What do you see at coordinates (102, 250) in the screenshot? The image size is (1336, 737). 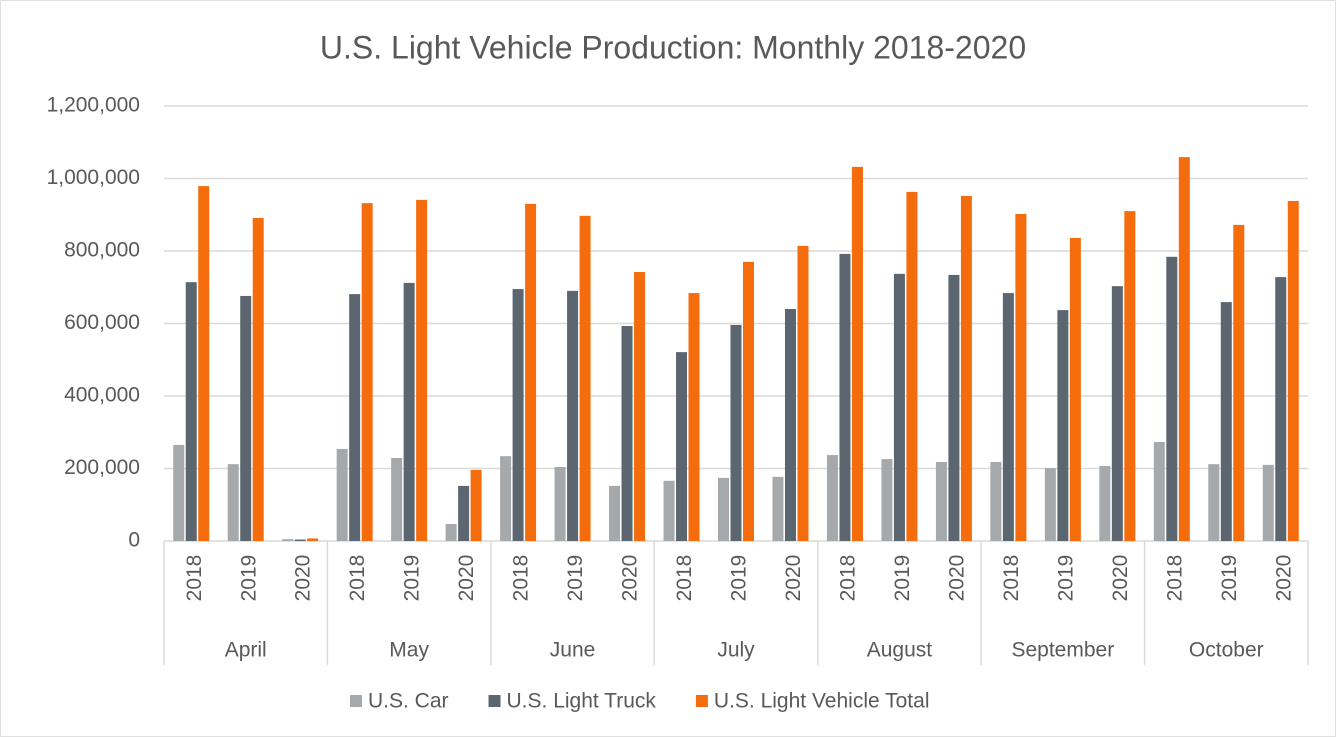 I see `y-tick-label: 800,000` at bounding box center [102, 250].